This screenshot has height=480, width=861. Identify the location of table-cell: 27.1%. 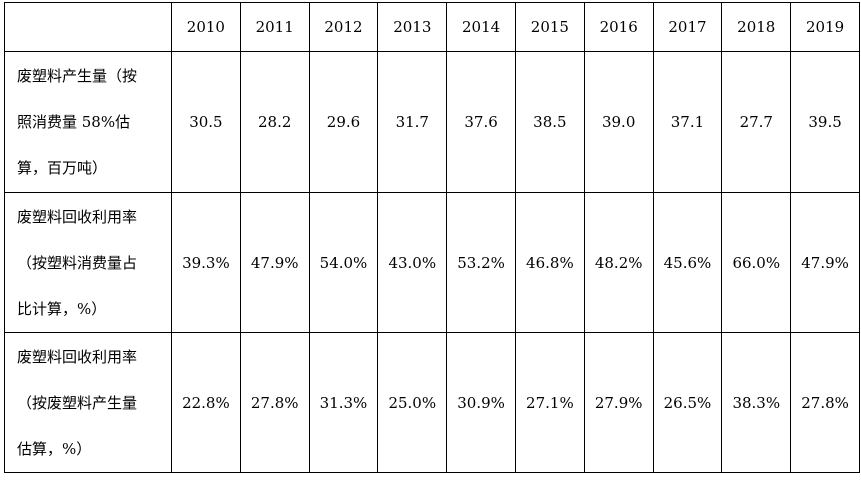
(549, 402).